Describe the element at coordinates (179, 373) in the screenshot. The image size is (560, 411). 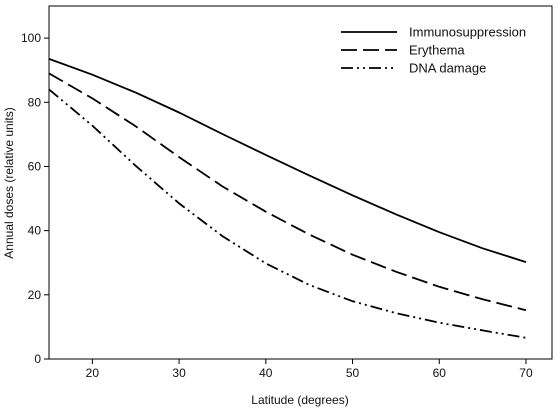
I see `x-tick-label: 30` at that location.